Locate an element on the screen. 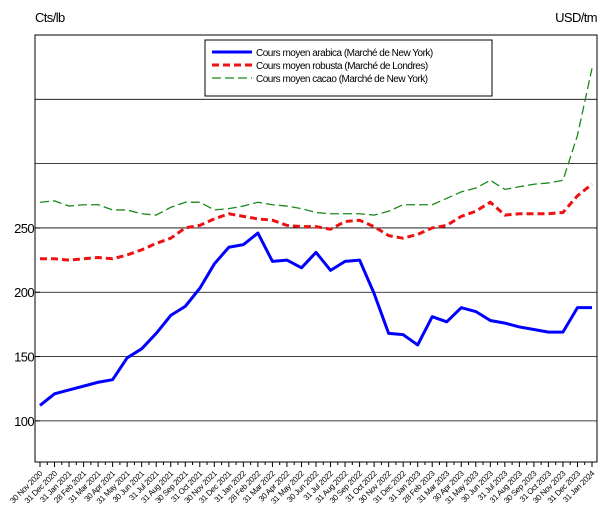 This screenshot has height=518, width=600. y2-axis-label: USD/tm is located at coordinates (576, 17).